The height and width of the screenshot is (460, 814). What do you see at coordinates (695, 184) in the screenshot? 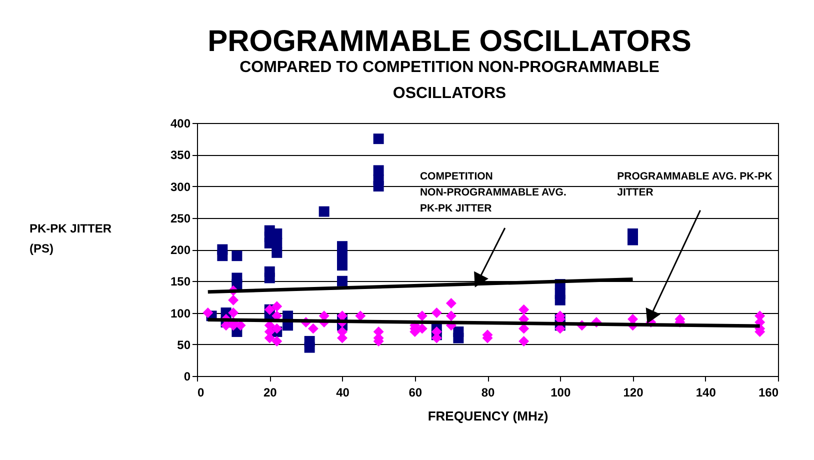
I see `annotation: PROGRAMMABLE AVG. PK-PK JITTER` at bounding box center [695, 184].